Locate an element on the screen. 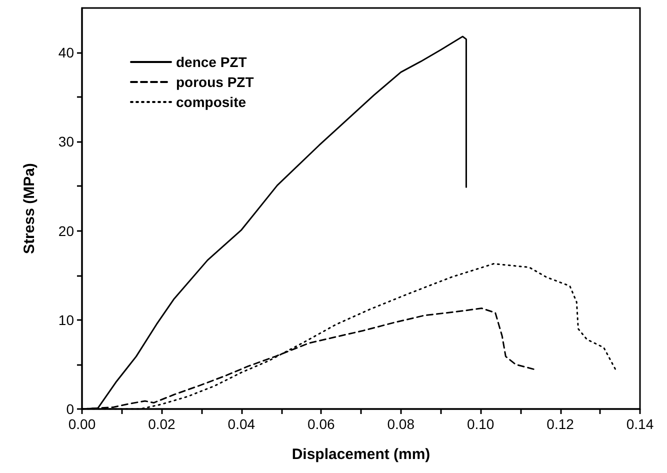  y-tick-label: 20 is located at coordinates (66, 230).